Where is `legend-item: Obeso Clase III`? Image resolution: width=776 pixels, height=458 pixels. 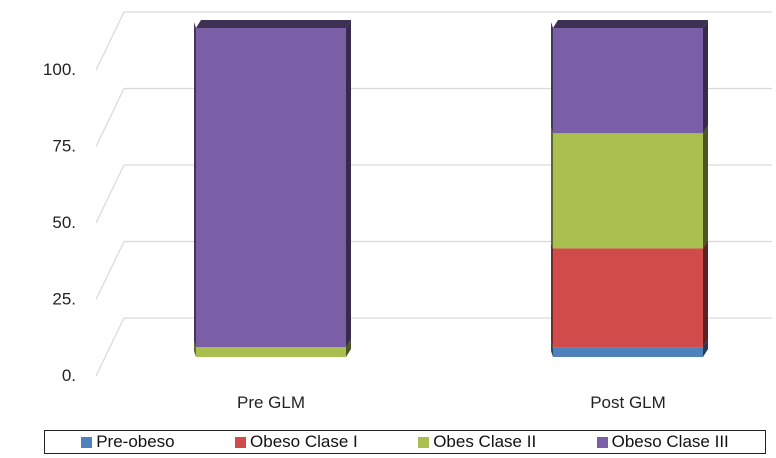 legend-item: Obeso Clase III is located at coordinates (662, 442).